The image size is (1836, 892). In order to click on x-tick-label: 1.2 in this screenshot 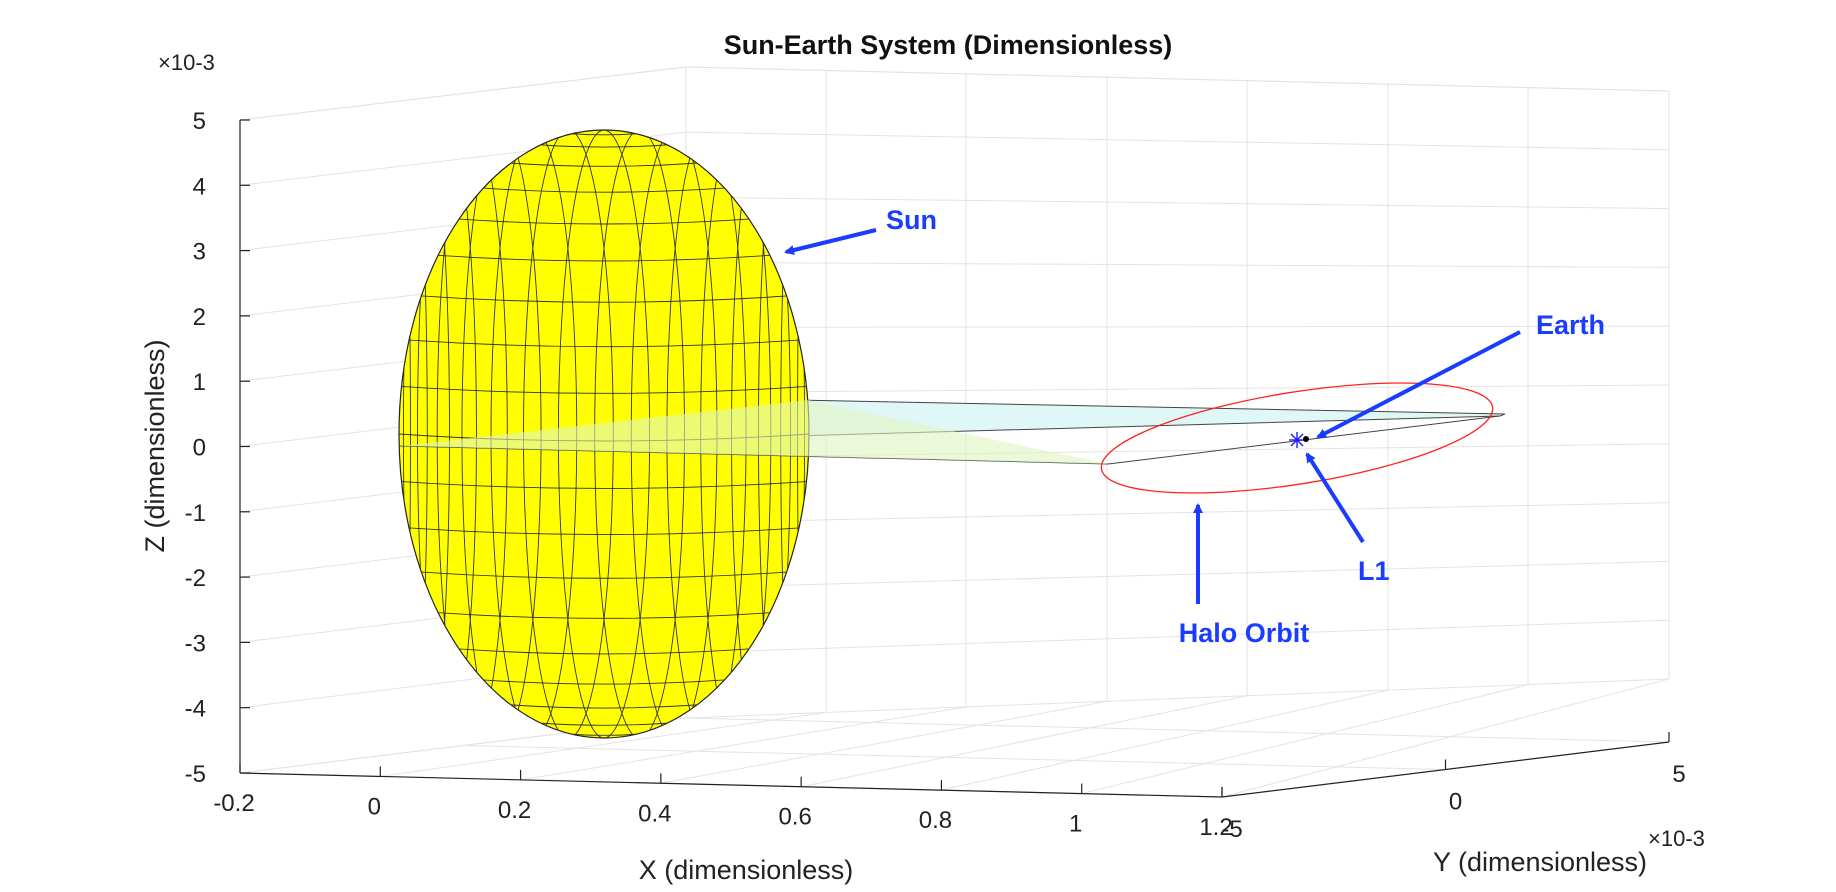, I will do `click(1215, 827)`.